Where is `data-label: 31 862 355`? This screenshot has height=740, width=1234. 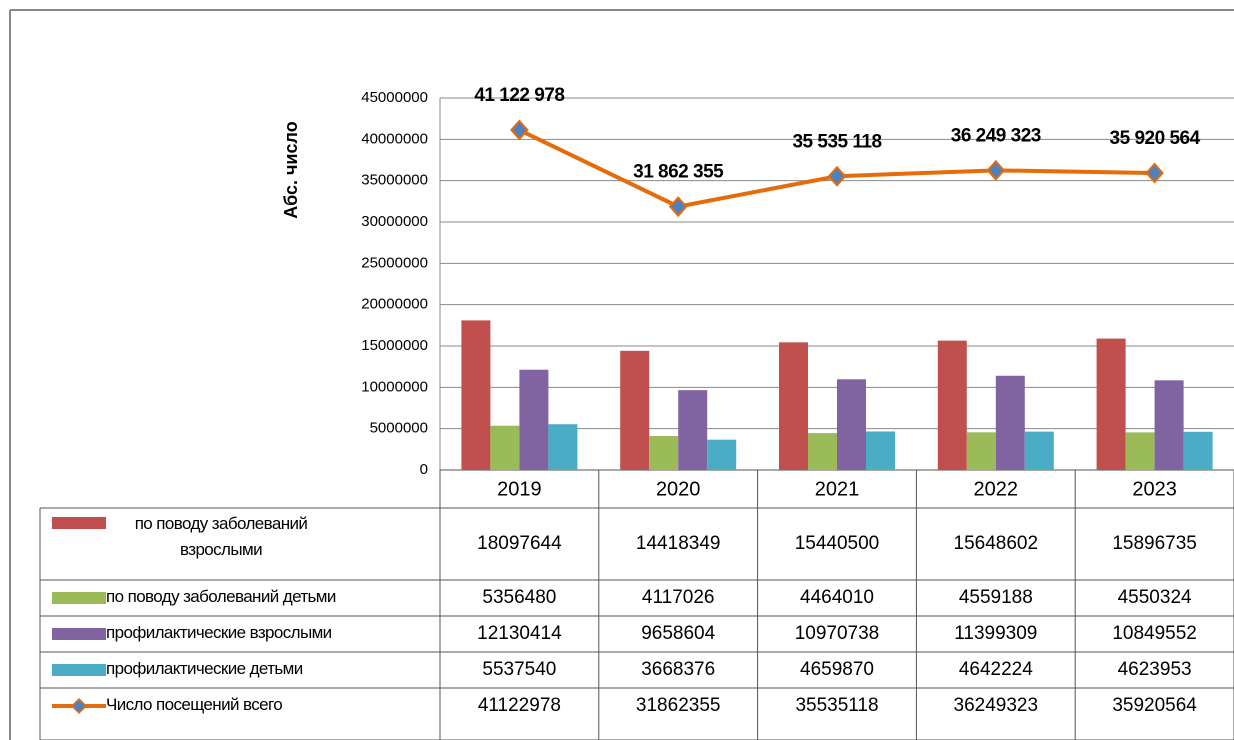 data-label: 31 862 355 is located at coordinates (678, 172).